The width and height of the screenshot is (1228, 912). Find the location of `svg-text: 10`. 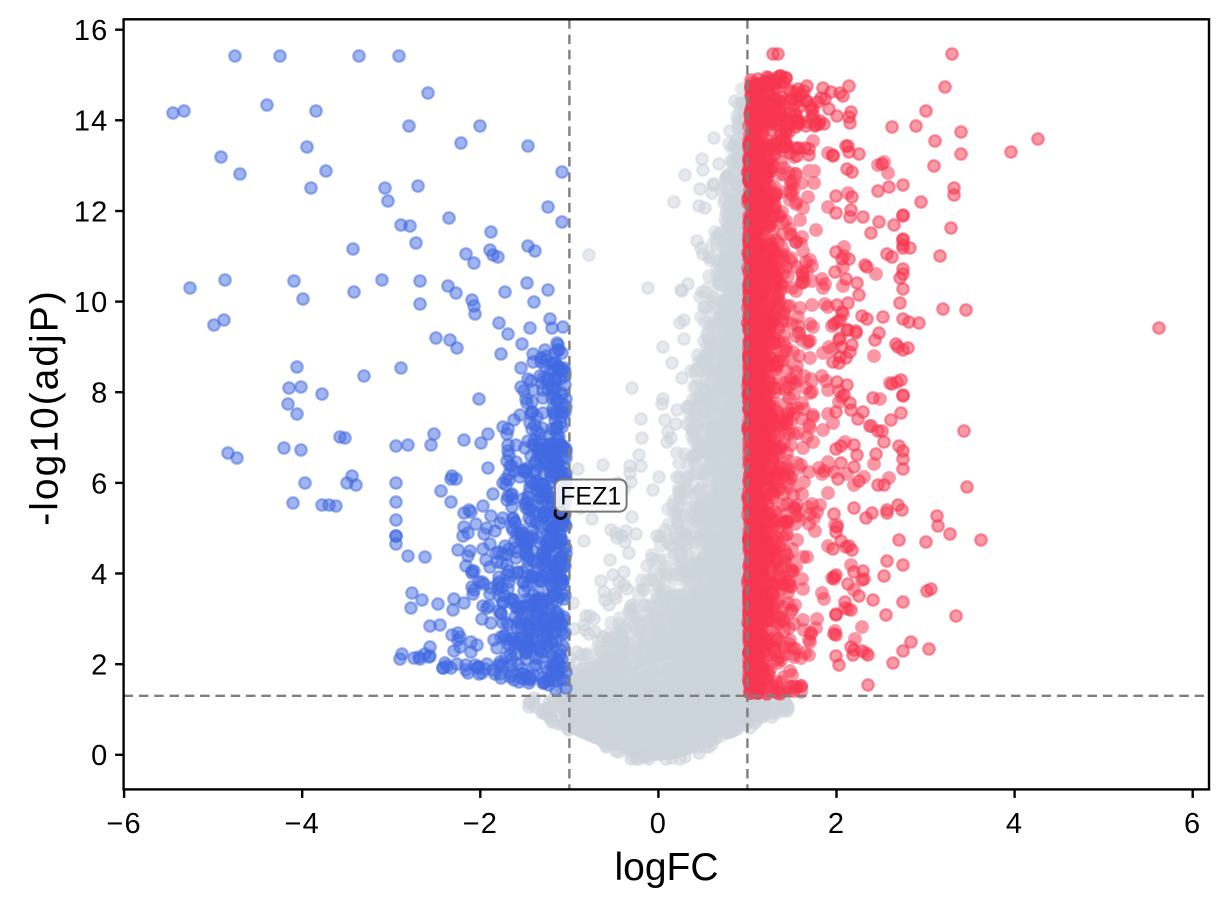

svg-text: 10 is located at coordinates (91, 303).